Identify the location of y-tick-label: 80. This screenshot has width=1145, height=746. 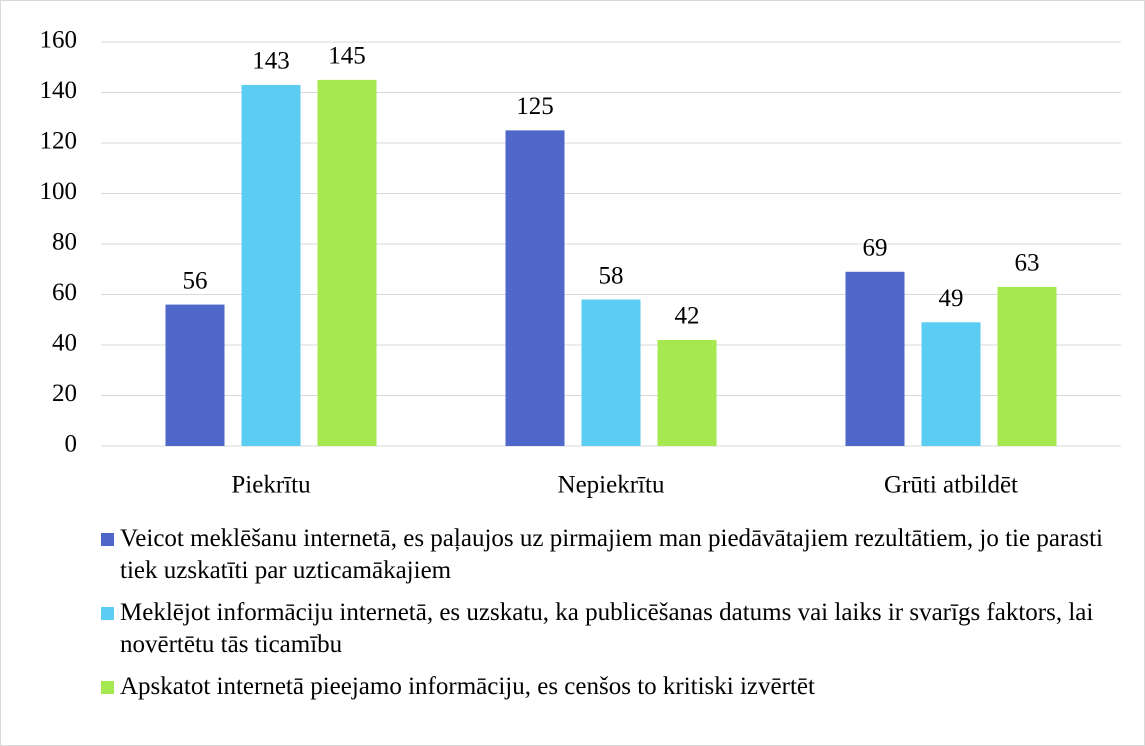
(64, 242).